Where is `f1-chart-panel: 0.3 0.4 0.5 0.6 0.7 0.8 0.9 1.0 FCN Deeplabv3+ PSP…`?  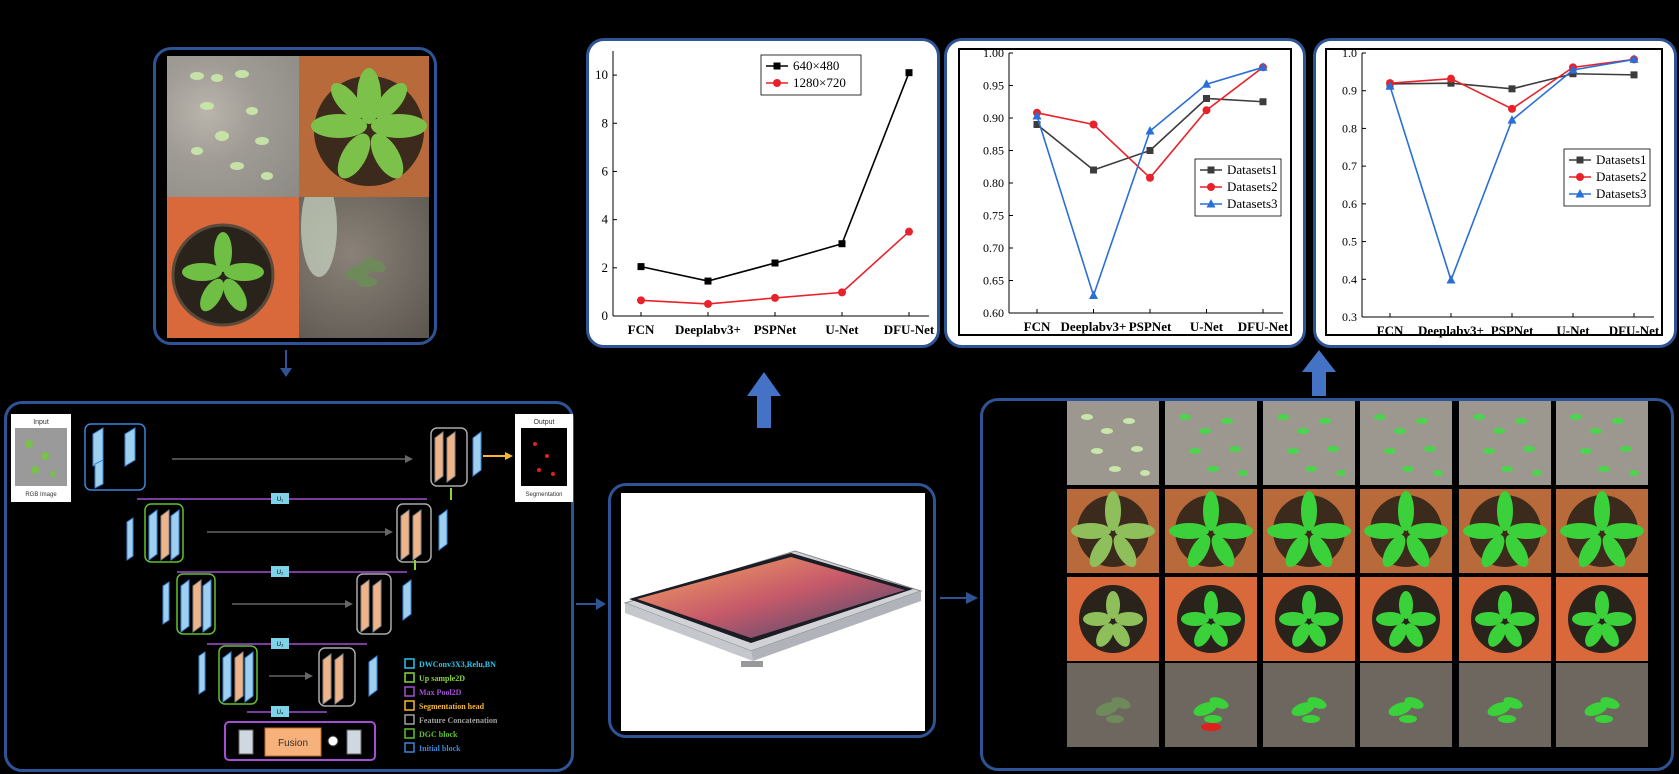
f1-chart-panel: 0.3 0.4 0.5 0.6 0.7 0.8 0.9 1.0 FCN Deeplabv3+ PSP… is located at coordinates (1495, 193).